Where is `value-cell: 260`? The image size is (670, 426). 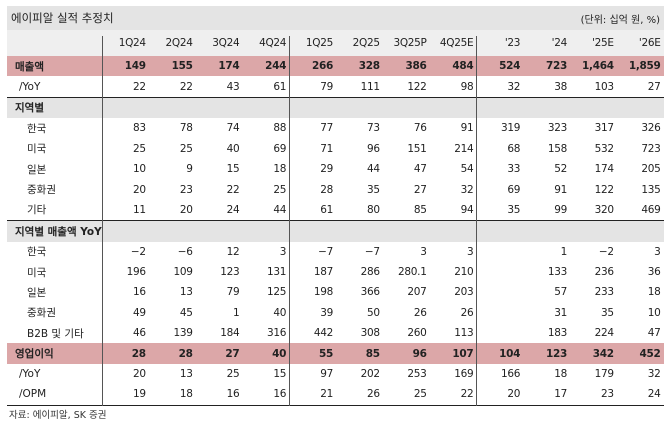
value-cell: 260 is located at coordinates (417, 333).